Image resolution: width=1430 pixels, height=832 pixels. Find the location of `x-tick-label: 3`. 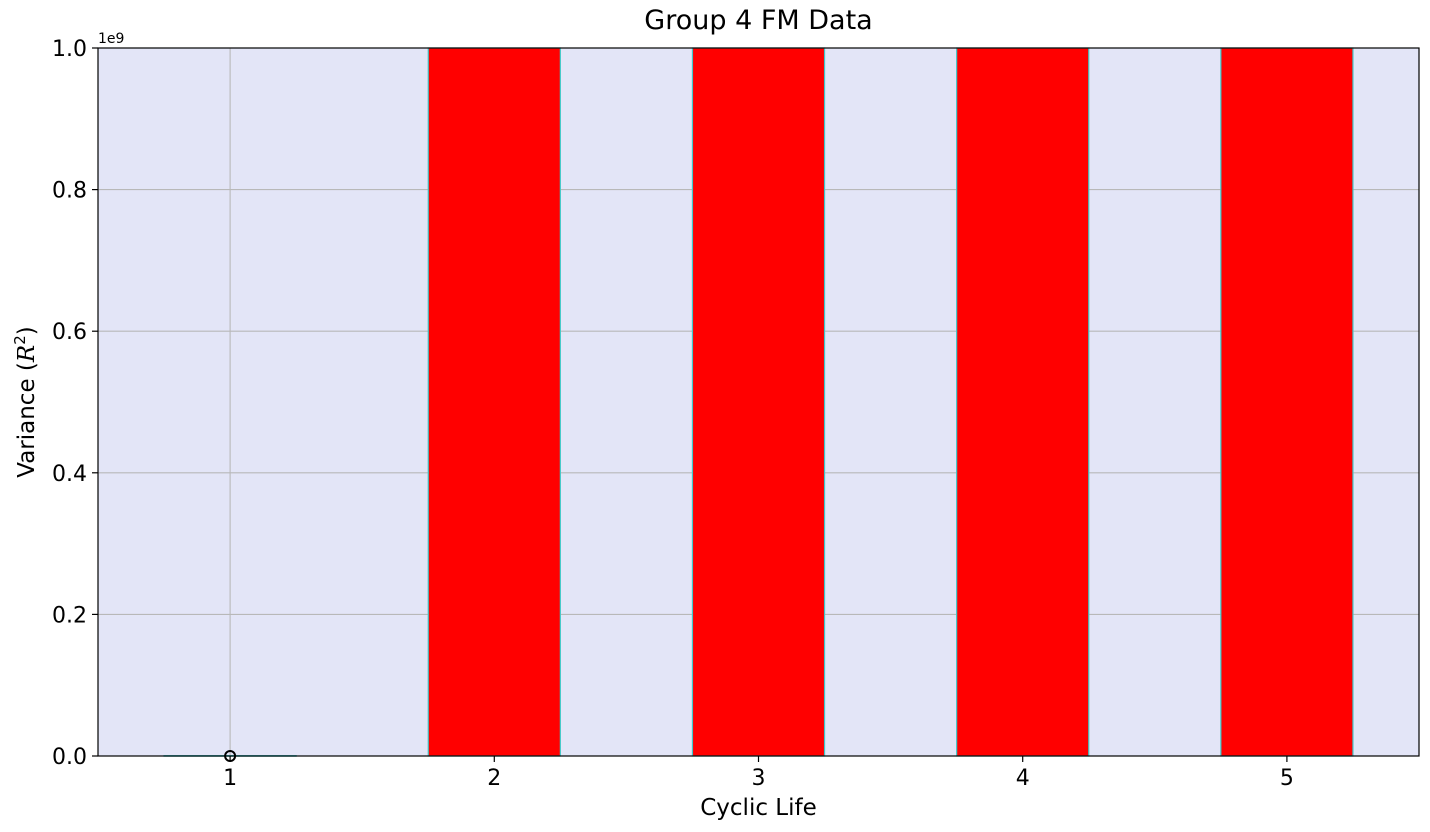

x-tick-label: 3 is located at coordinates (759, 778).